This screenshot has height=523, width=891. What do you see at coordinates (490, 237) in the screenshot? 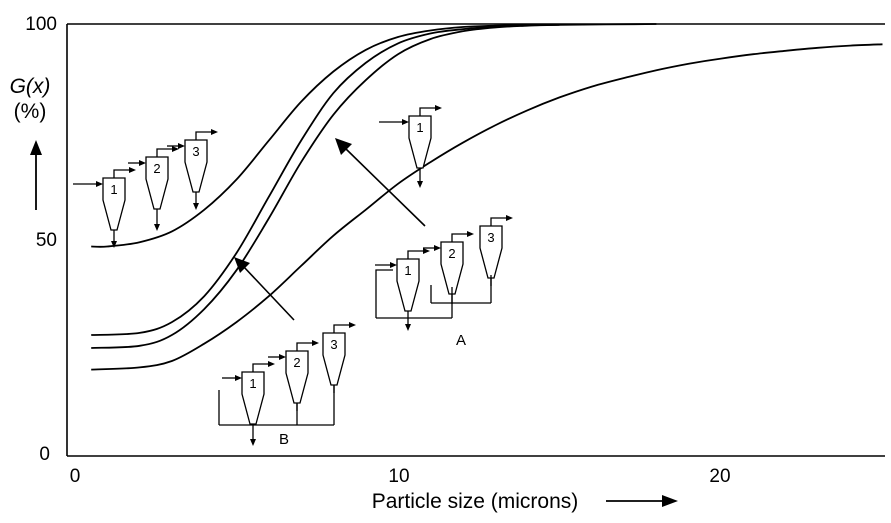
I see `cyclone-a-3-label: 3` at bounding box center [490, 237].